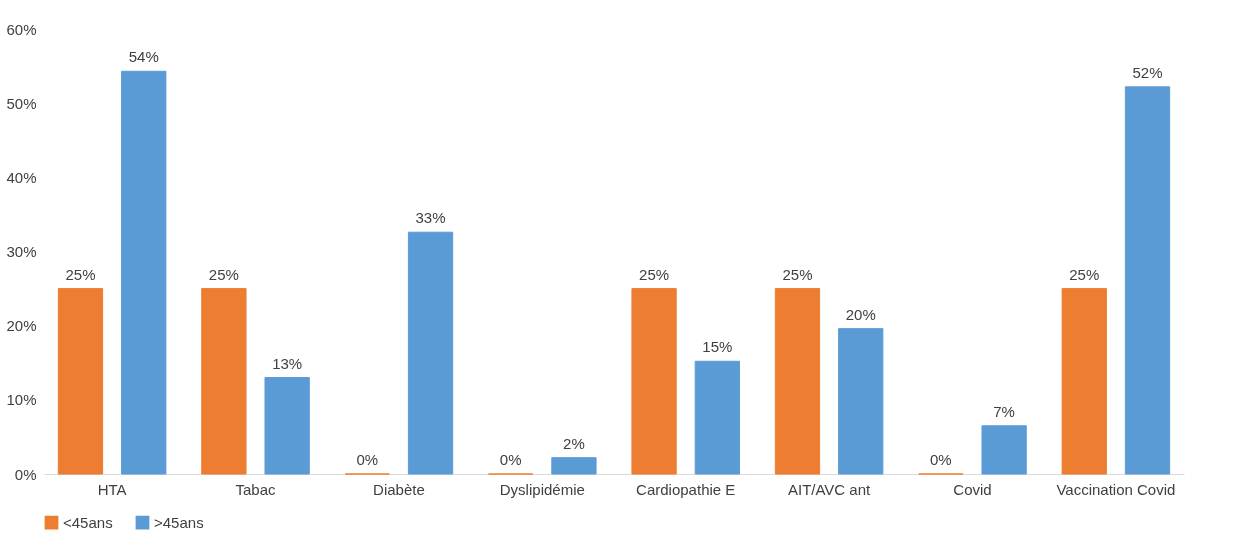  Describe the element at coordinates (21, 103) in the screenshot. I see `y-tick-label: 50%` at that location.